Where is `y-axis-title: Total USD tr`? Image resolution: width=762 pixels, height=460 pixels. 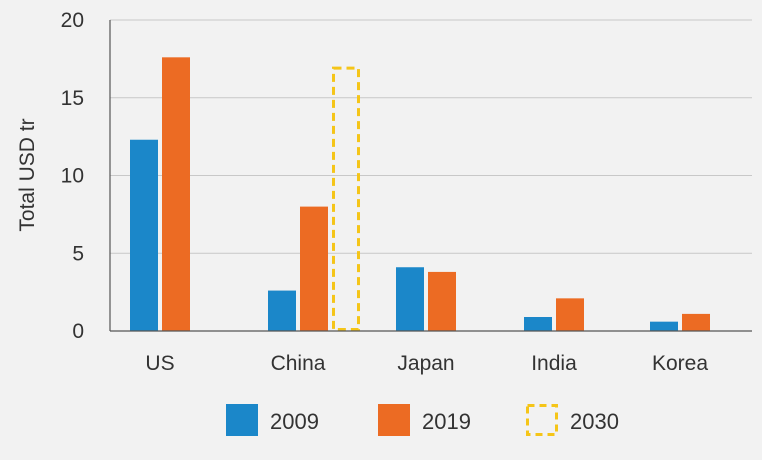
y-axis-title: Total USD tr is located at coordinates (27, 174).